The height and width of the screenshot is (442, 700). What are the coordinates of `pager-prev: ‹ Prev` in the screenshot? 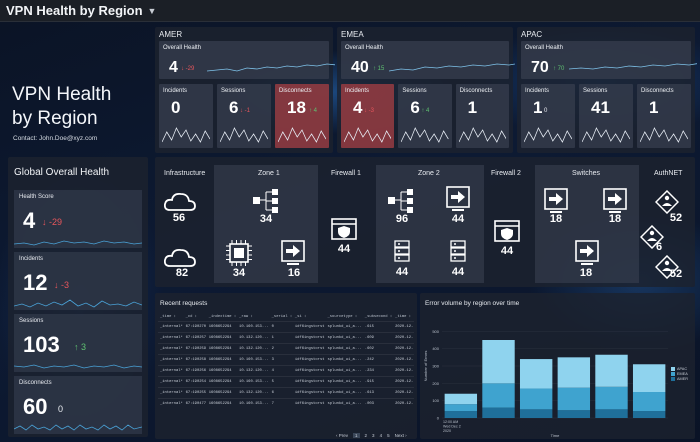 It's located at (342, 435).